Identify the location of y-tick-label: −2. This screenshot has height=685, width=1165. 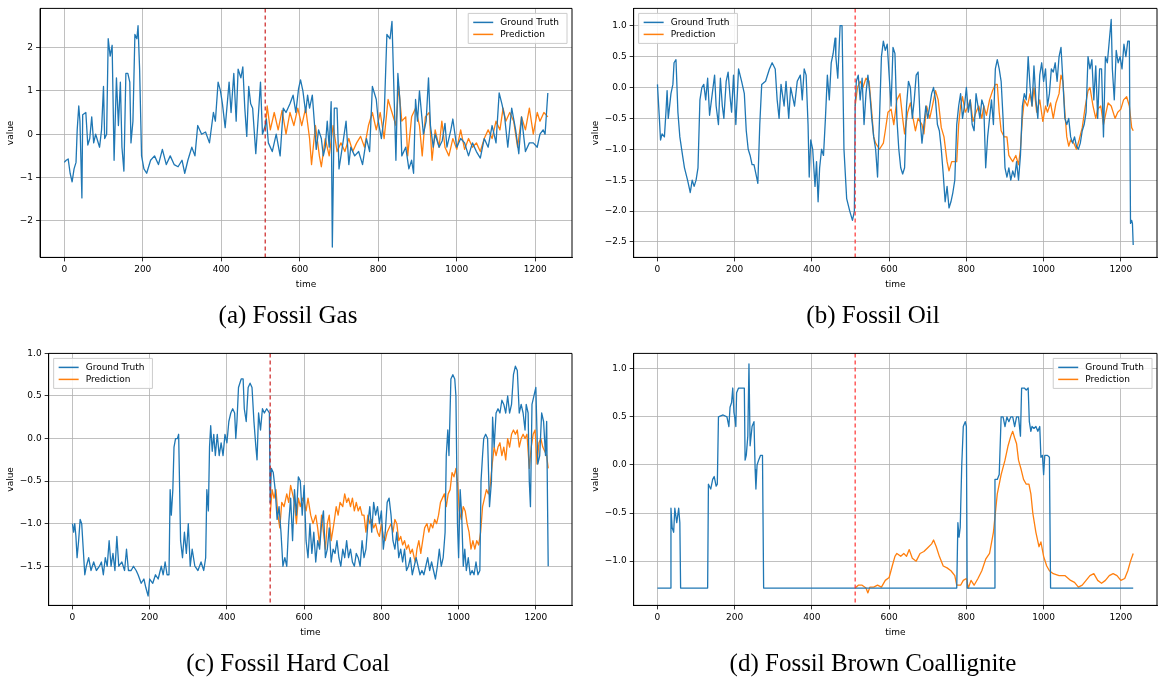
(26, 220).